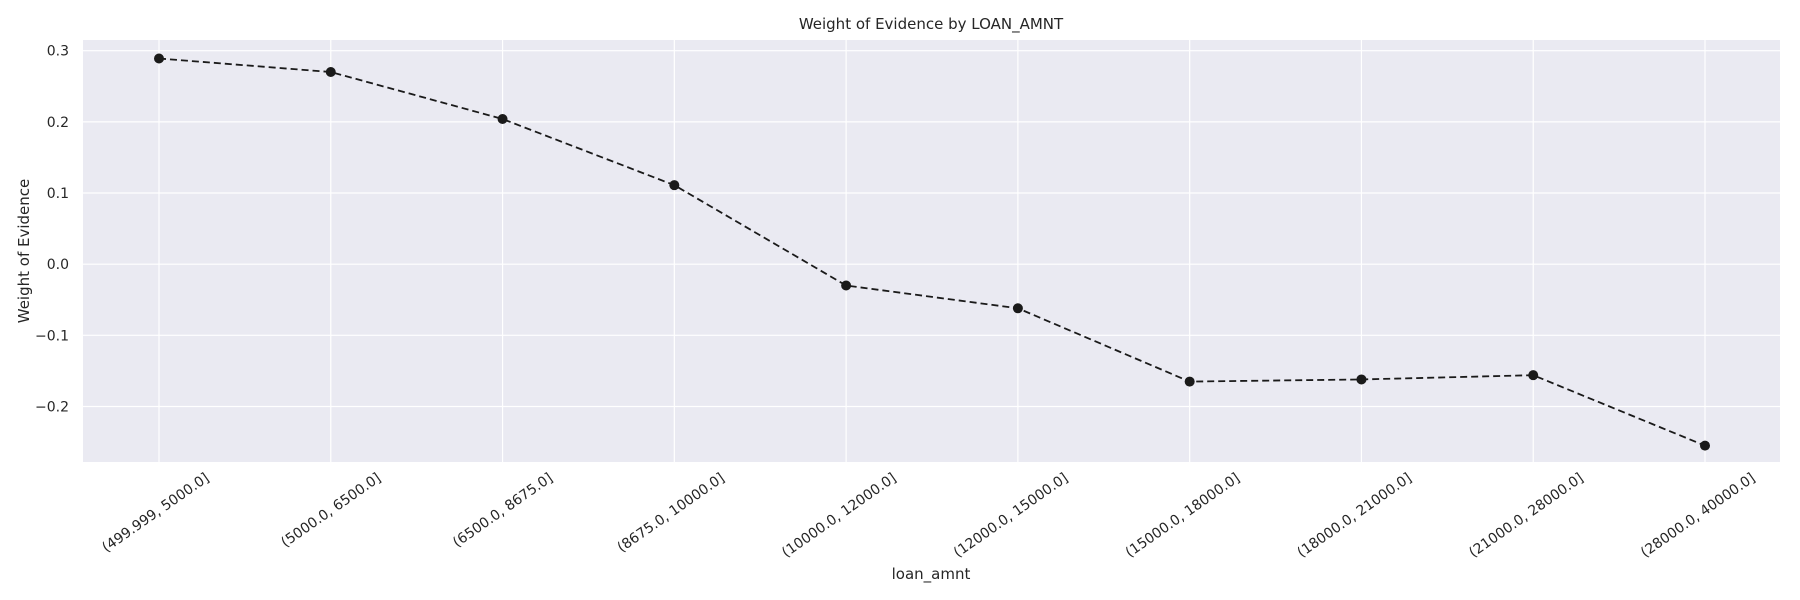  What do you see at coordinates (931, 24) in the screenshot?
I see `chart-title: Weight of Evidence by LOAN_AMNT` at bounding box center [931, 24].